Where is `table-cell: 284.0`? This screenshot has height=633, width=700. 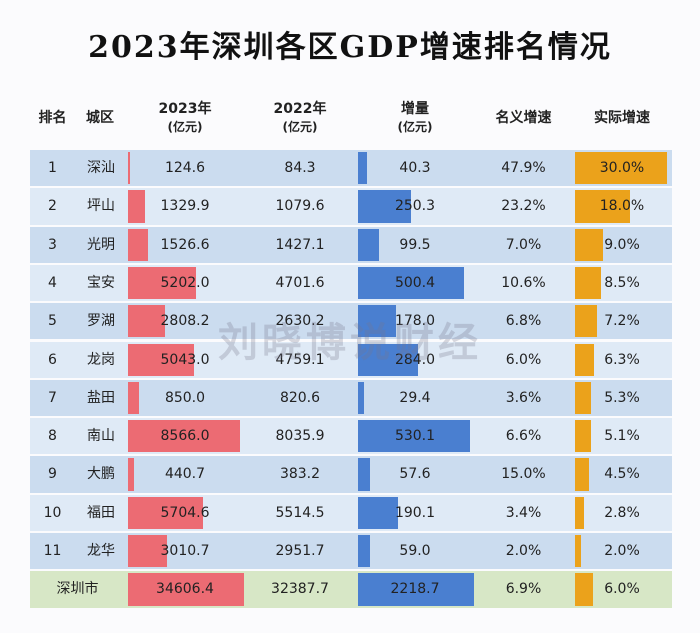 table-cell: 284.0 is located at coordinates (415, 359).